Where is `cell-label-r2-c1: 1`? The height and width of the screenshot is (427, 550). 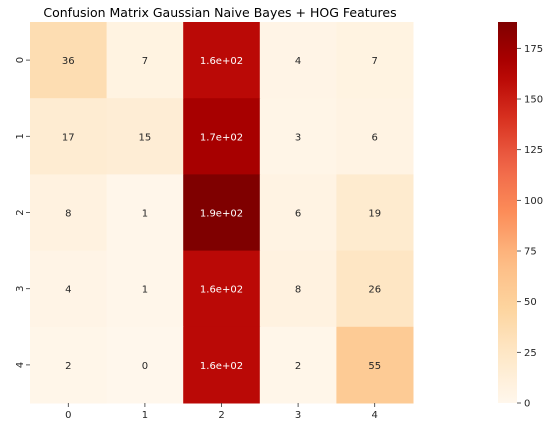
cell-label-r2-c1: 1 is located at coordinates (145, 214).